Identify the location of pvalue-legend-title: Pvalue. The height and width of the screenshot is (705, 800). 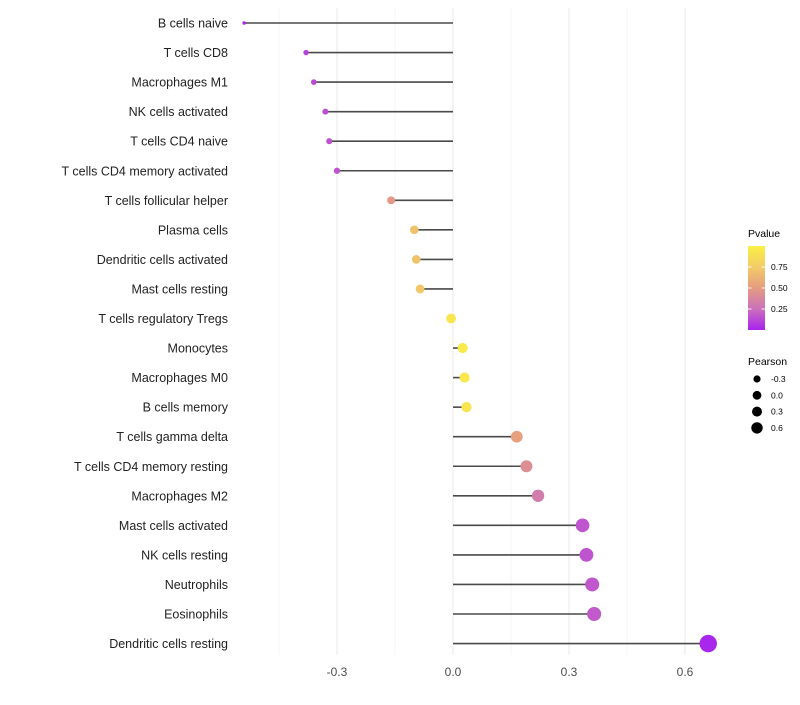
(764, 234).